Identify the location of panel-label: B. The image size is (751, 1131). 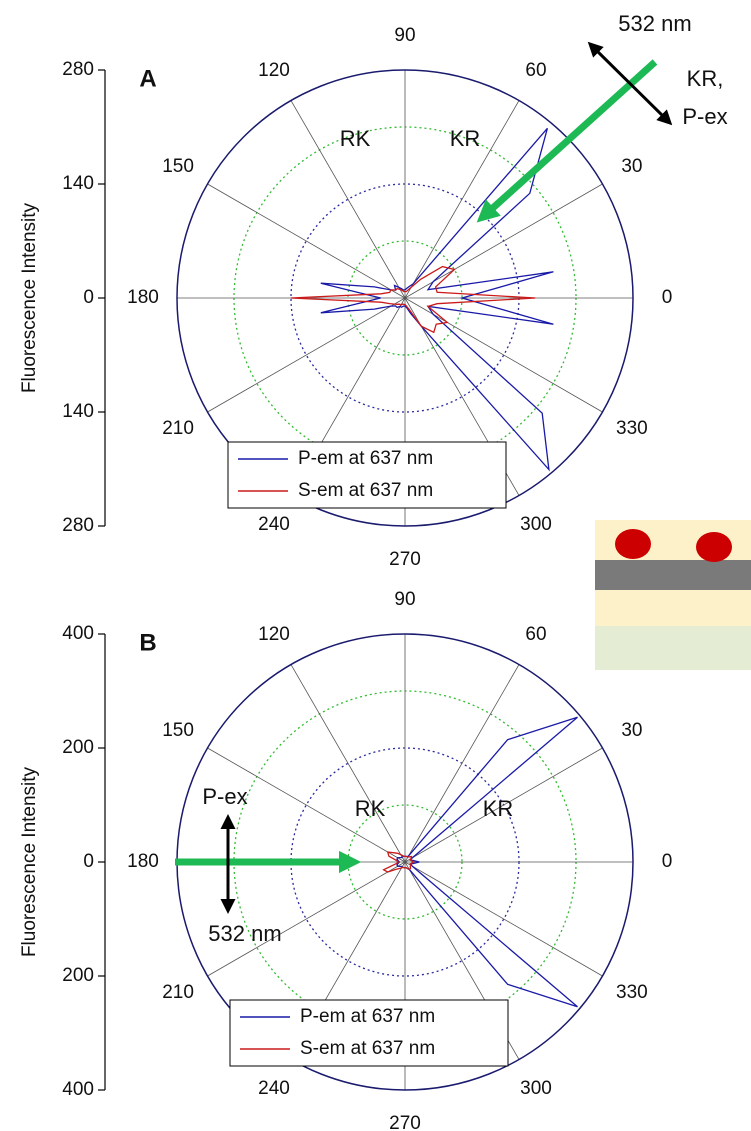
(147, 642).